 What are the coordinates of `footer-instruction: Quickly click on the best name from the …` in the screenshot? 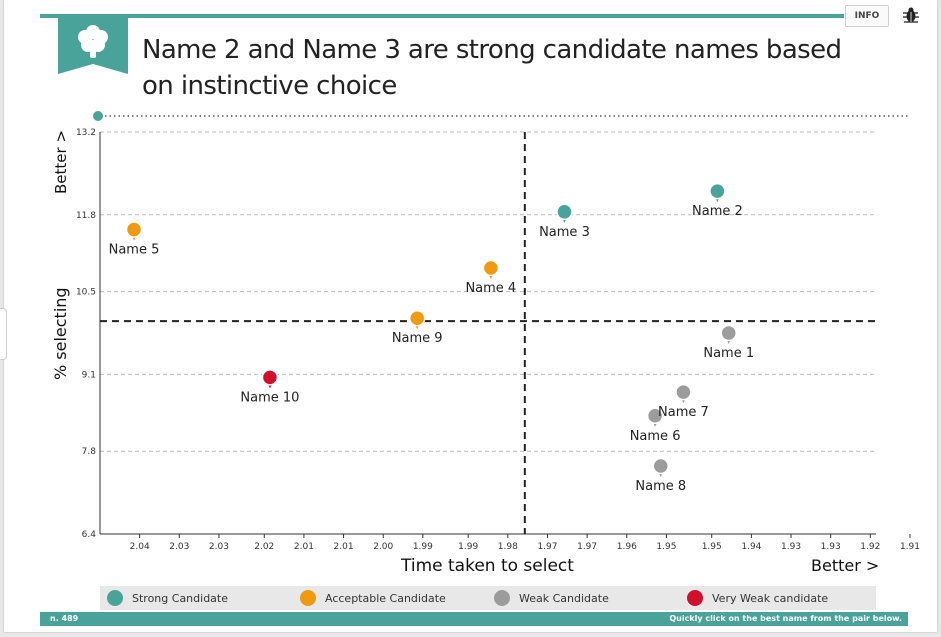 It's located at (785, 618).